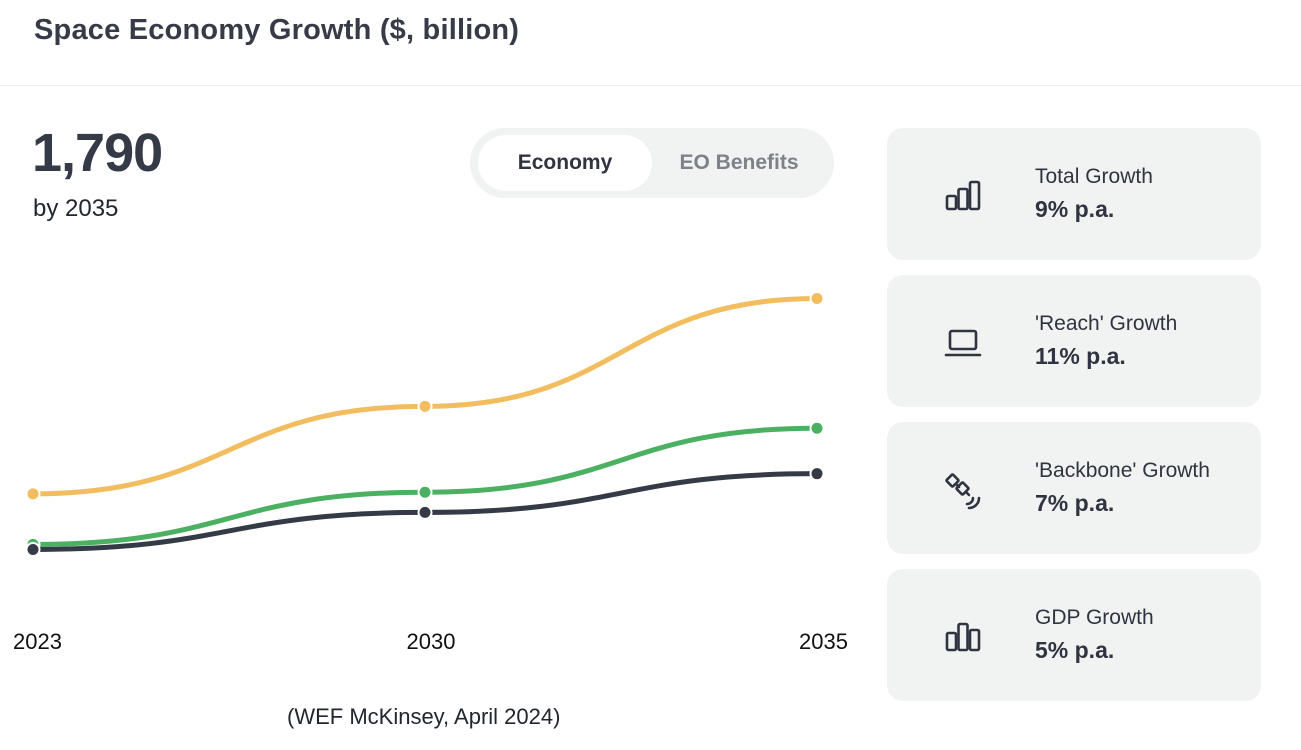  Describe the element at coordinates (425, 512) in the screenshot. I see `data-point-backbone-2030` at that location.